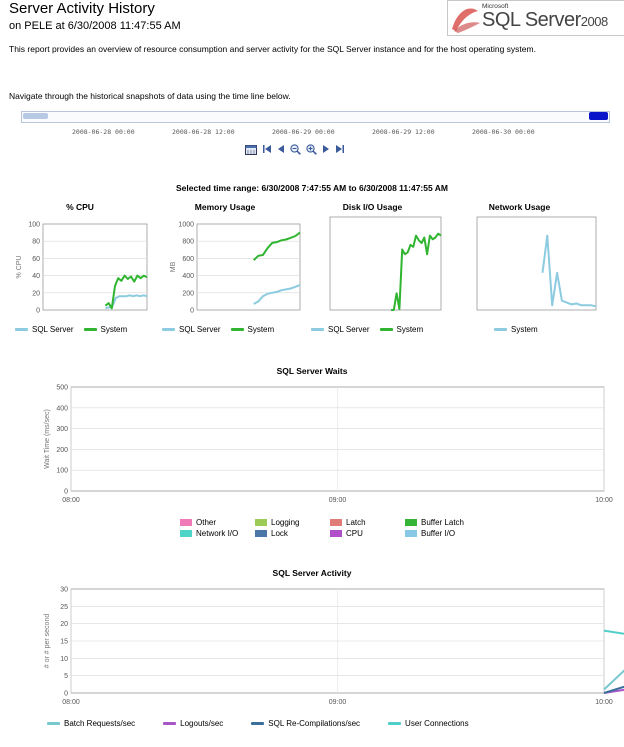 The height and width of the screenshot is (747, 624). Describe the element at coordinates (495, 6) in the screenshot. I see `logo-microsoft: Microsoft` at that location.